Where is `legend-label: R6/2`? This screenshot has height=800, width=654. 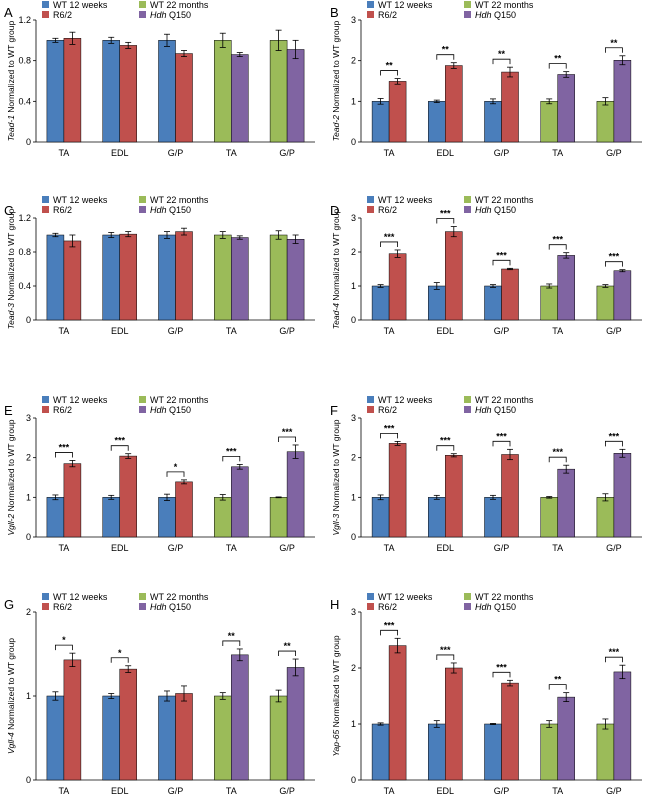
legend-label: R6/2 is located at coordinates (62, 15).